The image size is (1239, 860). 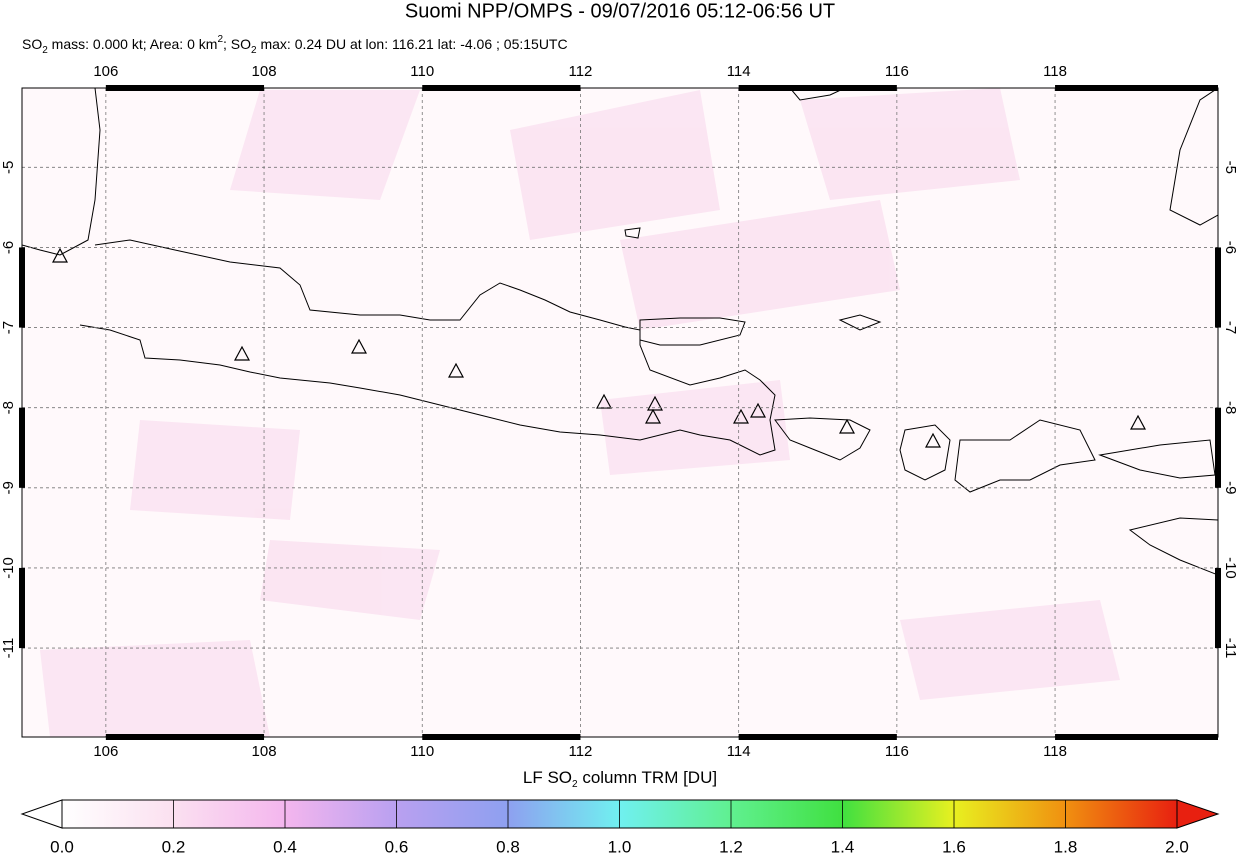 I want to click on colorbar-tick-label: 1.0, so click(x=620, y=846).